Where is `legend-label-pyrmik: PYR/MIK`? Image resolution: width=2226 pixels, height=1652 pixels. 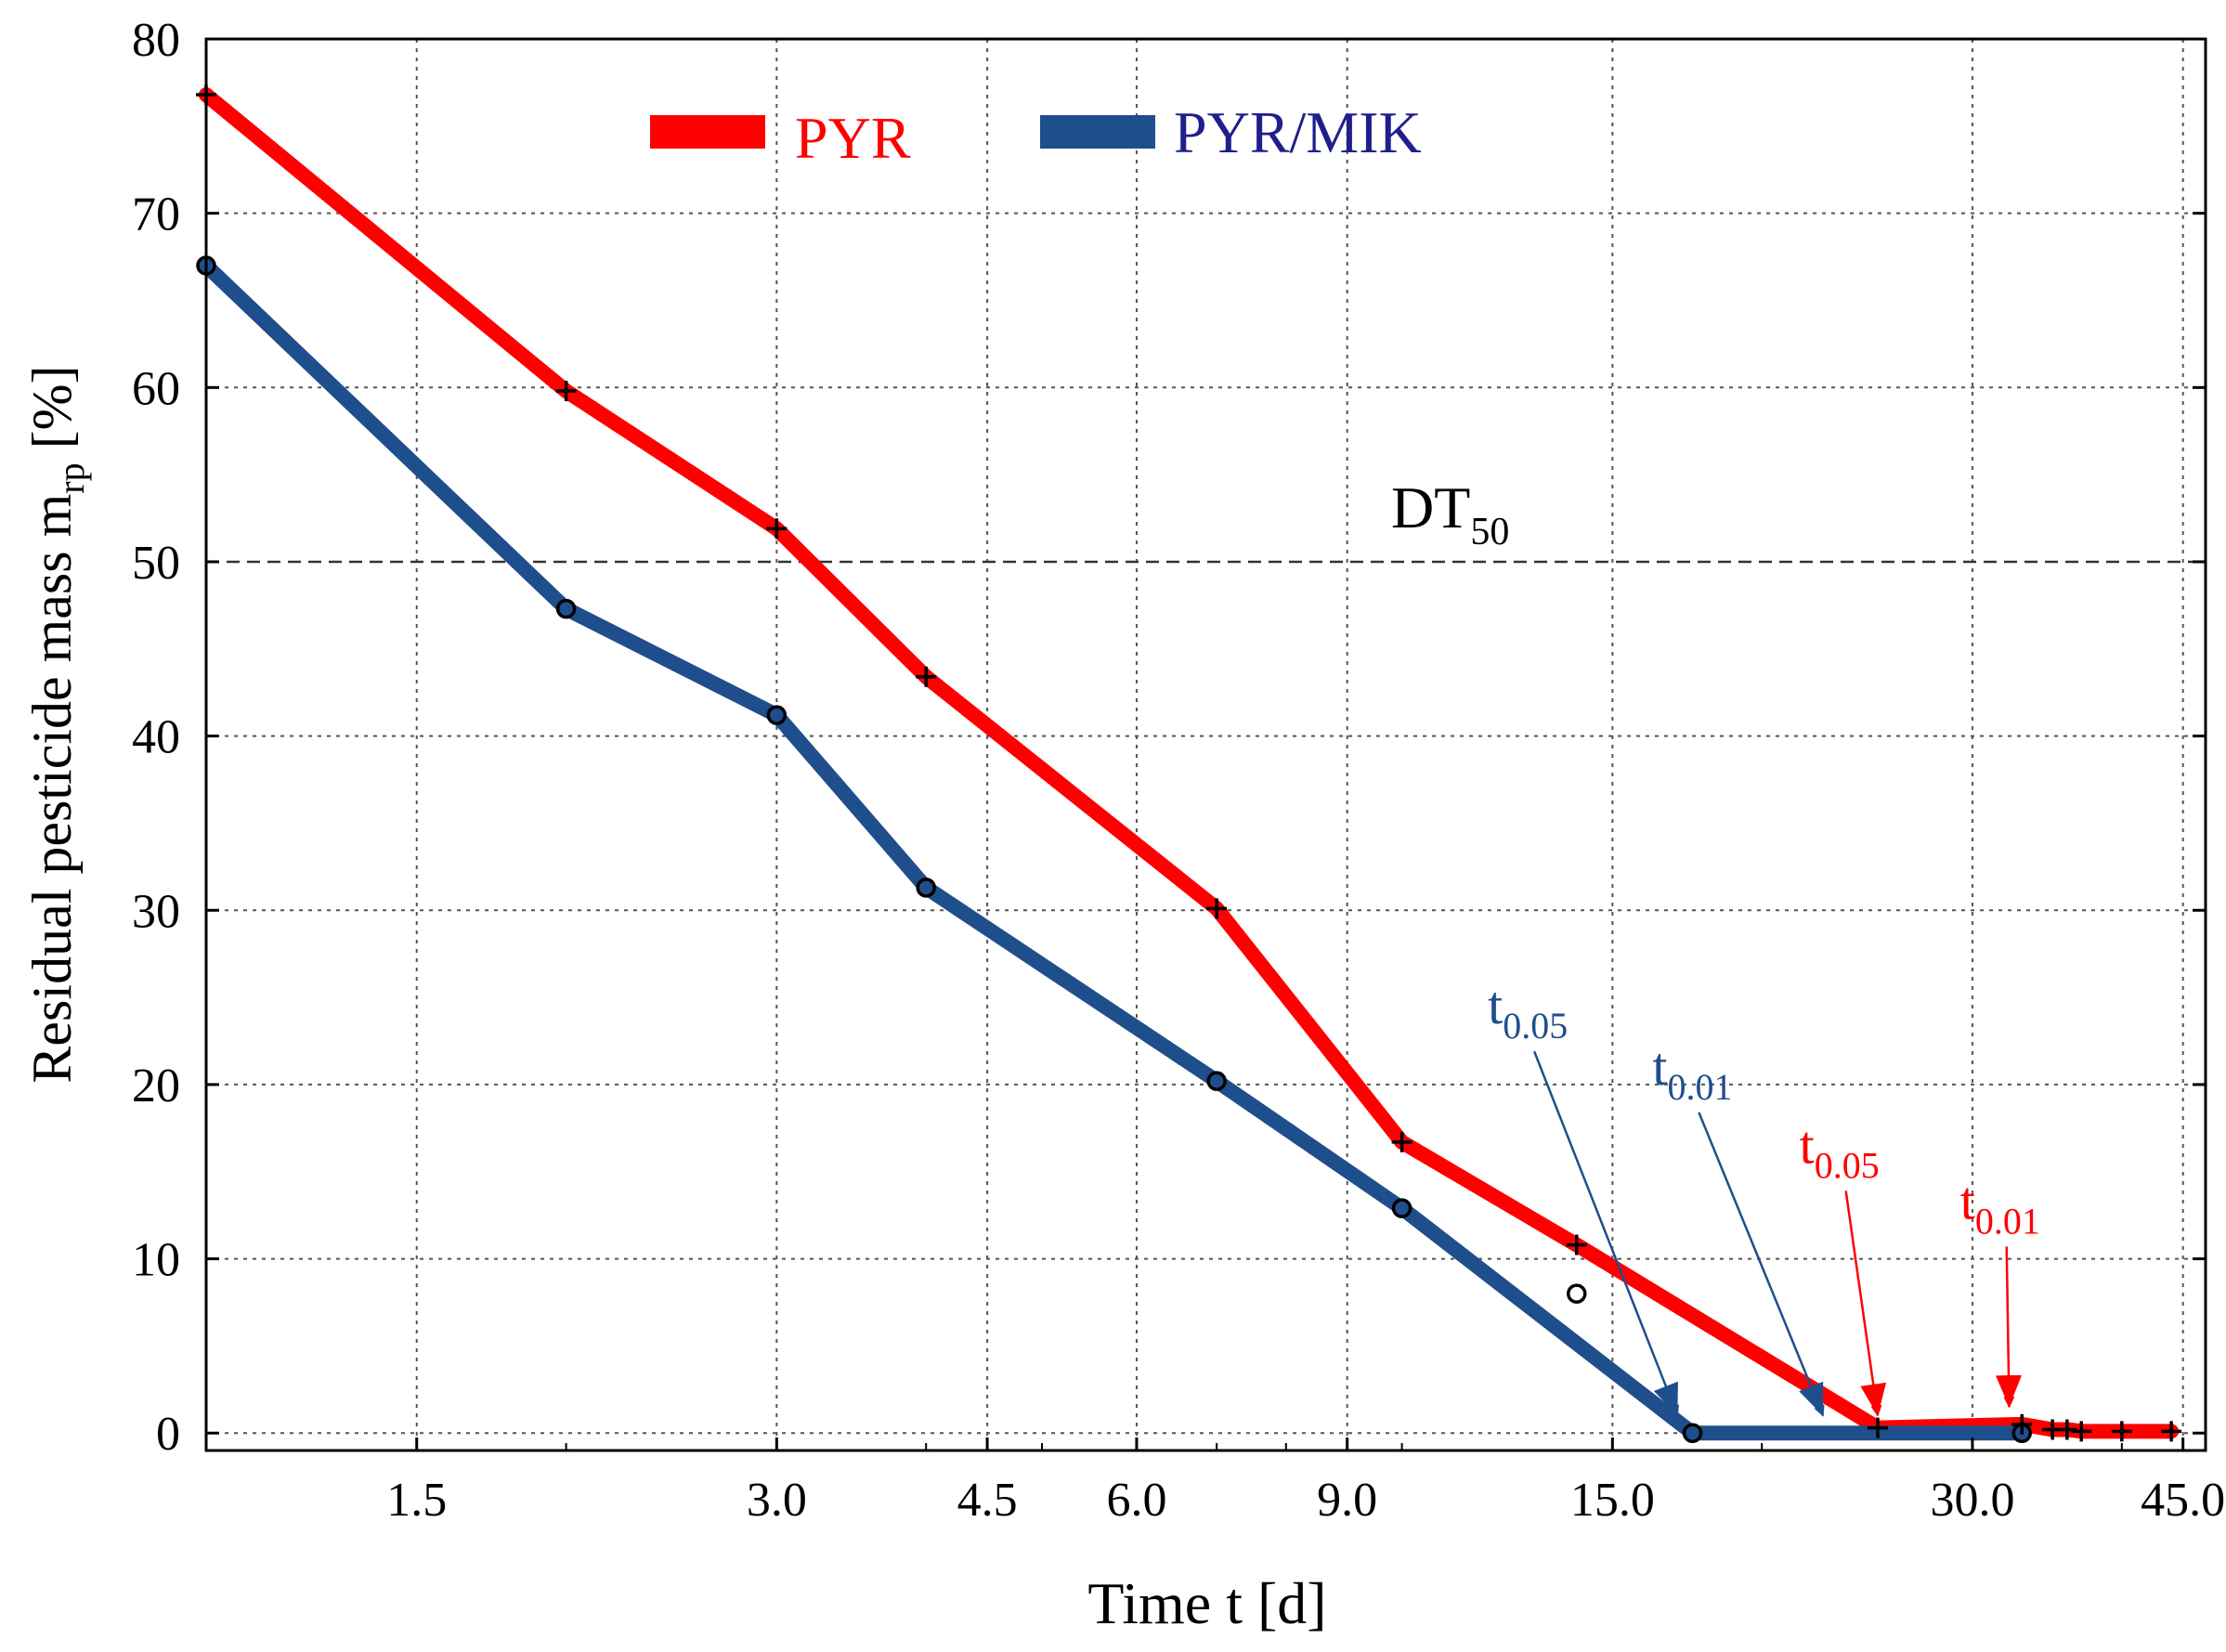 legend-label-pyrmik: PYR/MIK is located at coordinates (1298, 132).